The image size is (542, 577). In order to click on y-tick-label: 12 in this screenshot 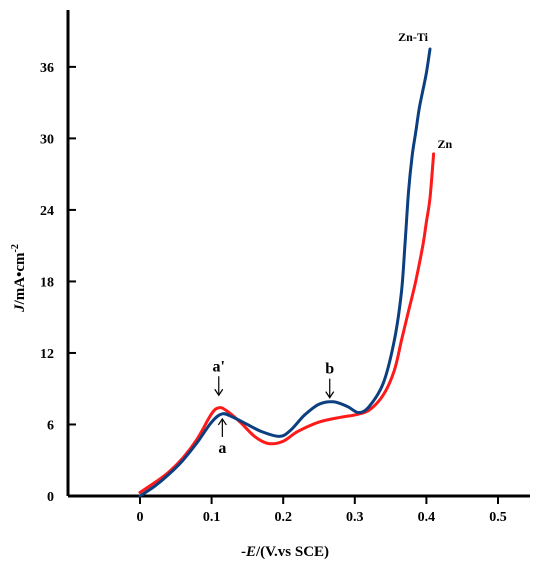, I will do `click(47, 354)`.